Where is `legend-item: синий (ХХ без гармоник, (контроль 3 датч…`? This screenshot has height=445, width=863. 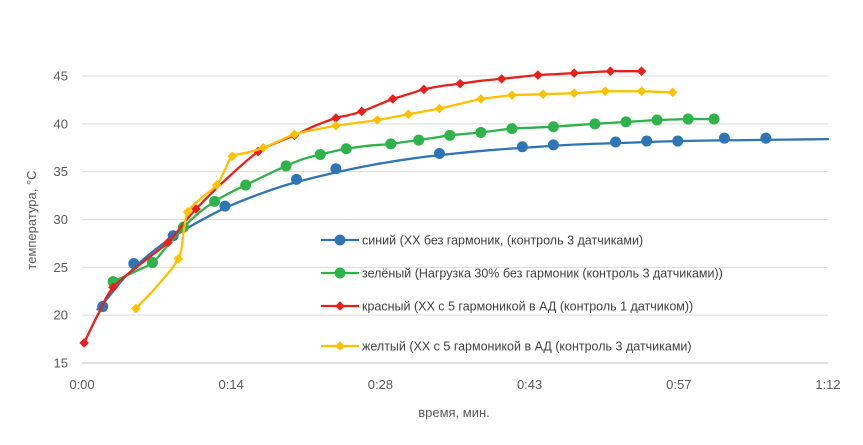 legend-item: синий (ХХ без гармоник, (контроль 3 датч… is located at coordinates (482, 241).